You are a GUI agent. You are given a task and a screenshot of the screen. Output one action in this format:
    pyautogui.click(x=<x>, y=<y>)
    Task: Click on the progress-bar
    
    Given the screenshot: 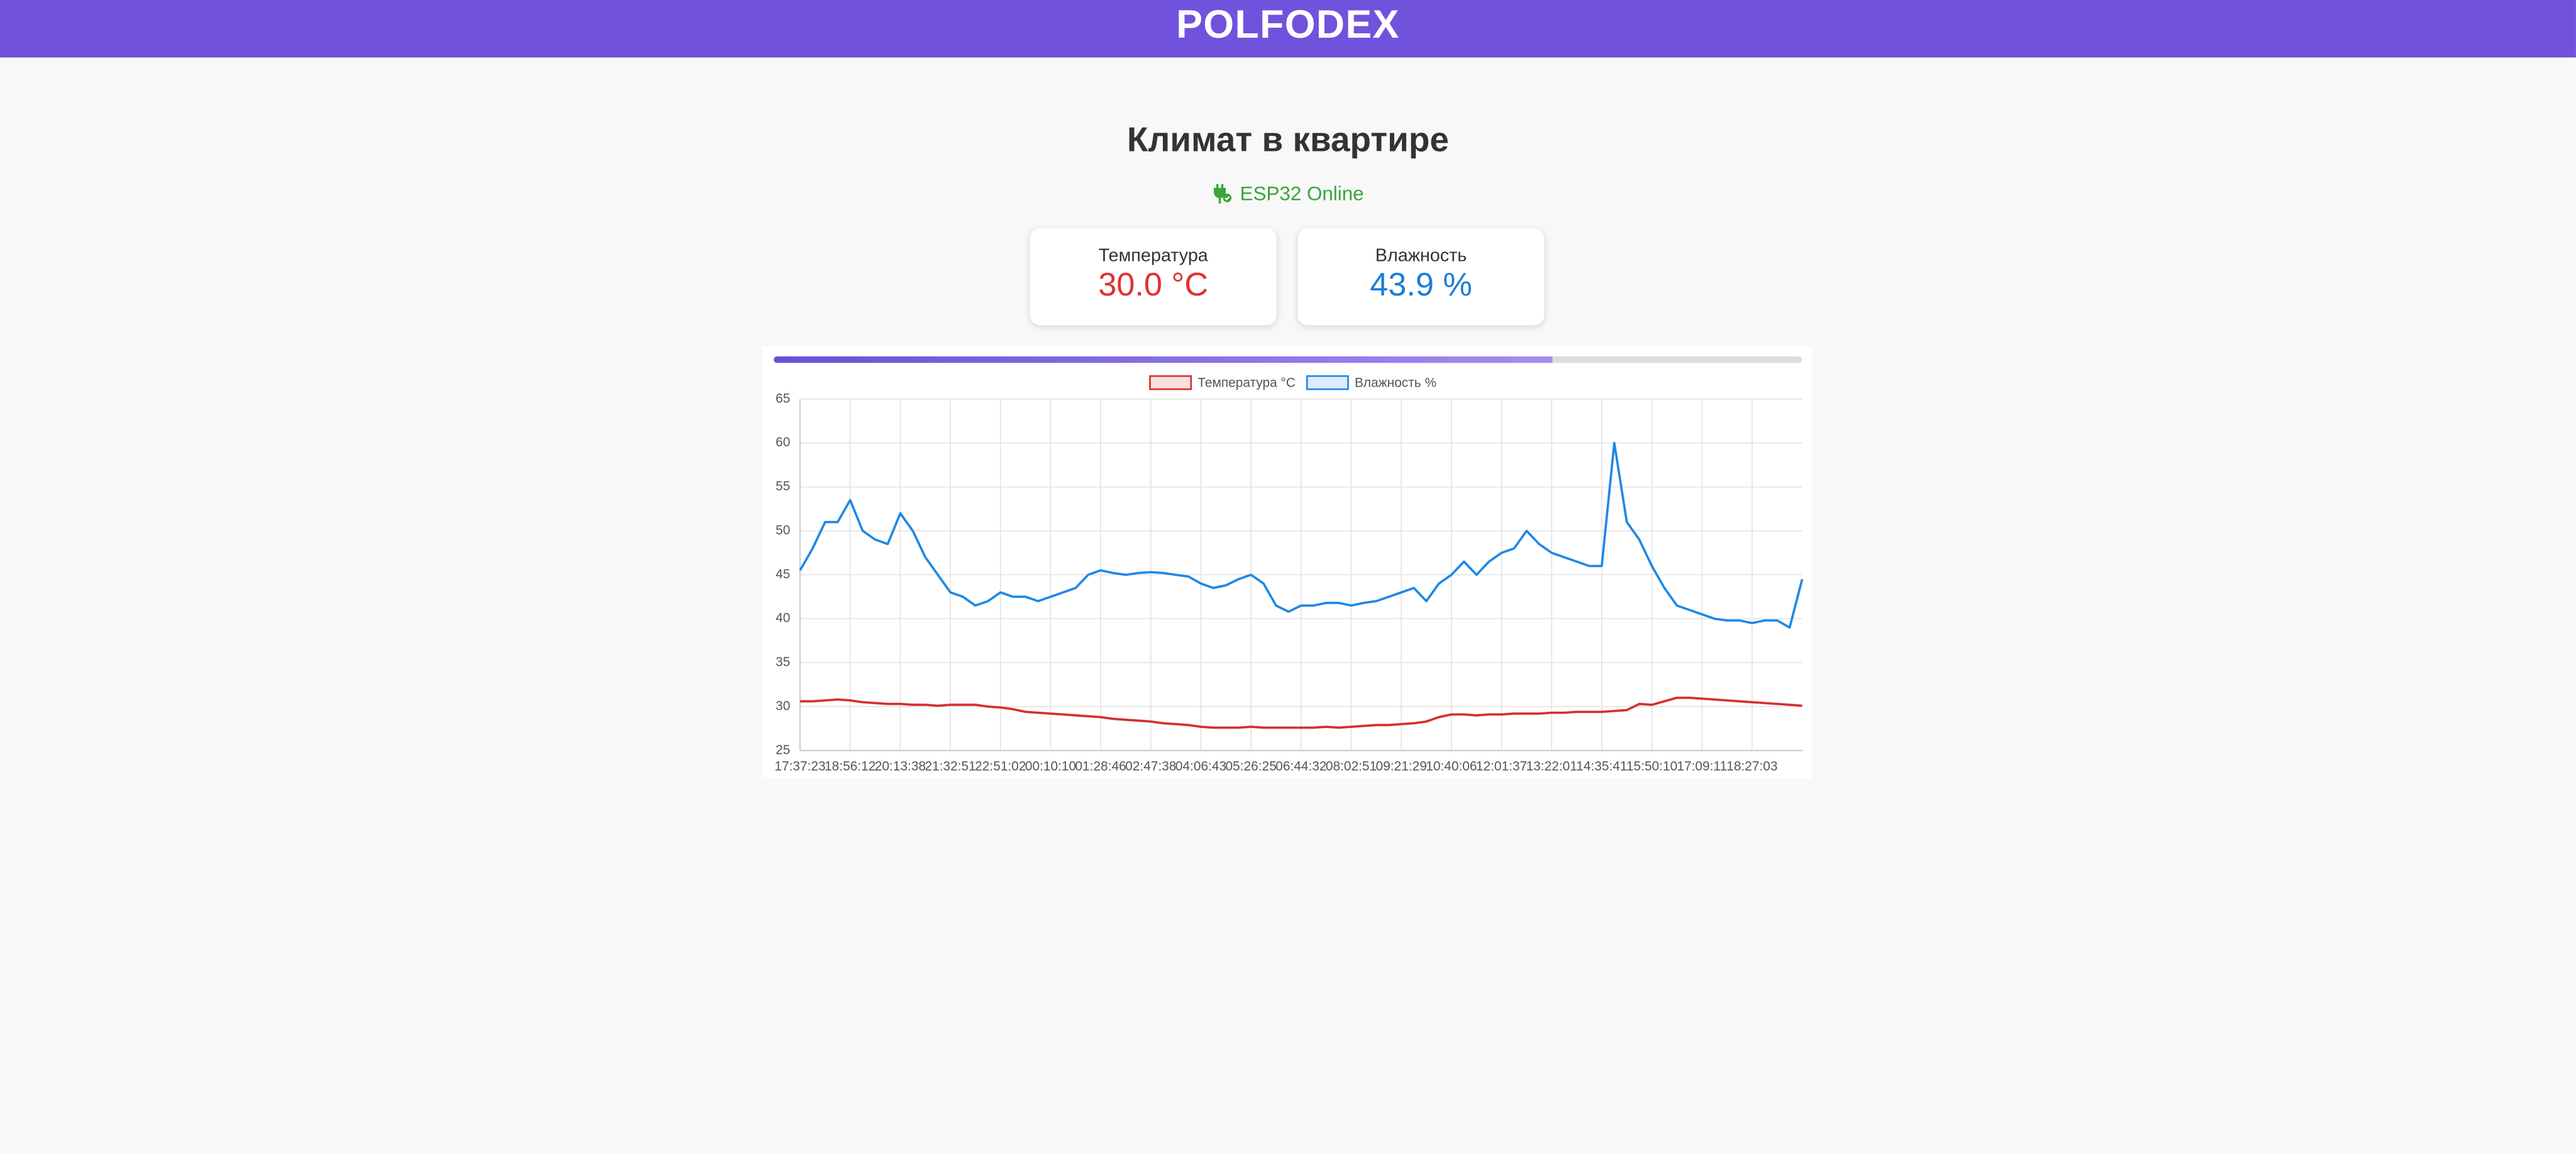 What is the action you would take?
    pyautogui.click(x=1288, y=359)
    